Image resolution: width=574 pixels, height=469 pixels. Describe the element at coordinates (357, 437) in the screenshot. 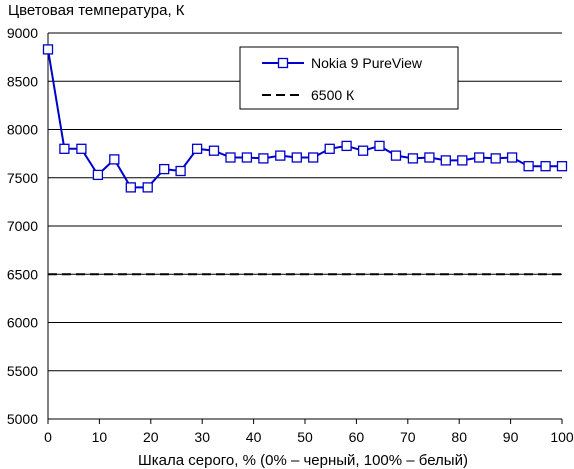

I see `x-tick-label: 60` at that location.